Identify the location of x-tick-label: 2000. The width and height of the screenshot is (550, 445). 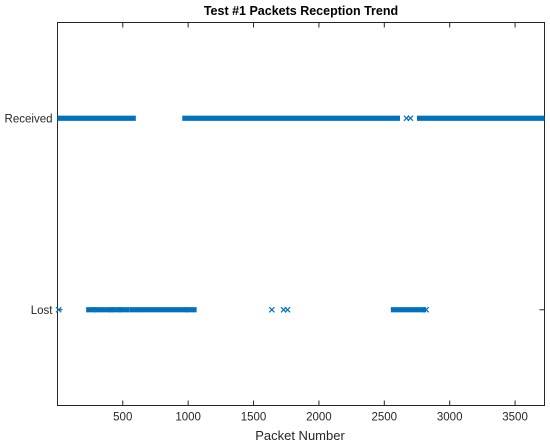
(319, 418).